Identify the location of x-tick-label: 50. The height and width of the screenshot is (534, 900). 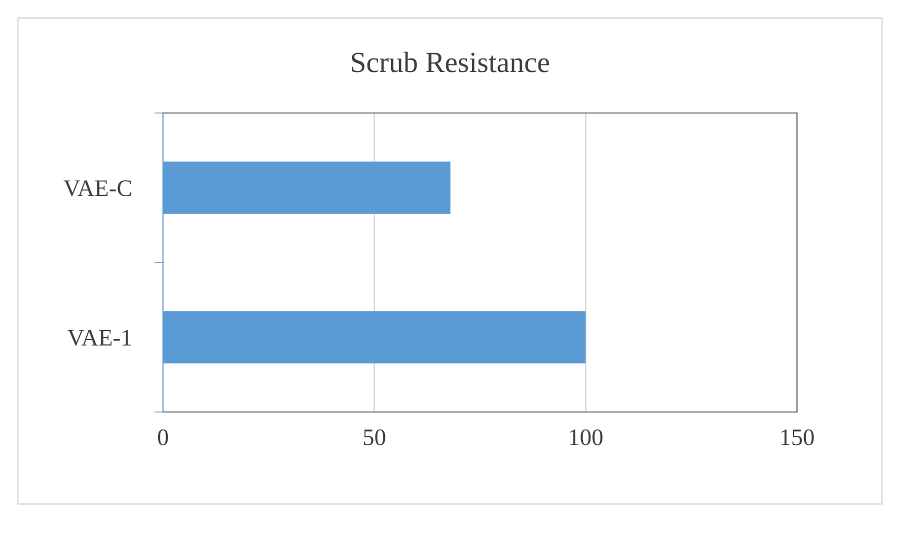
(375, 437).